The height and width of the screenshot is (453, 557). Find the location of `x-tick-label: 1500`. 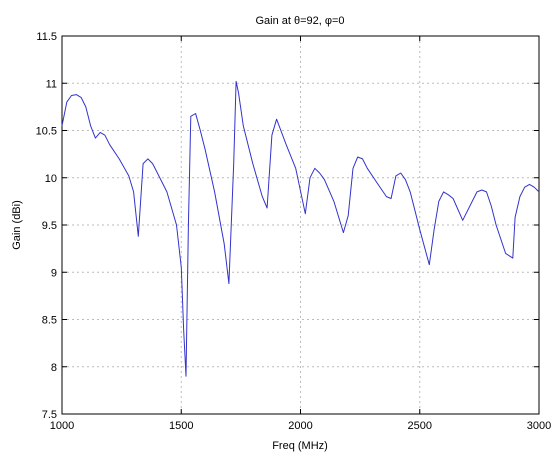

x-tick-label: 1500 is located at coordinates (181, 426).